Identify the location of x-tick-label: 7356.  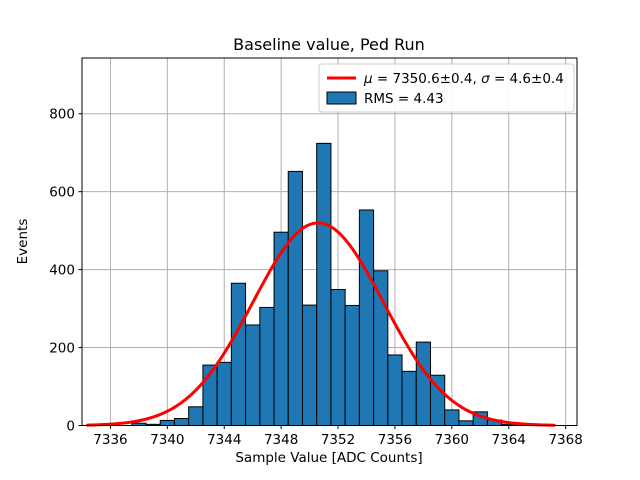
(395, 440).